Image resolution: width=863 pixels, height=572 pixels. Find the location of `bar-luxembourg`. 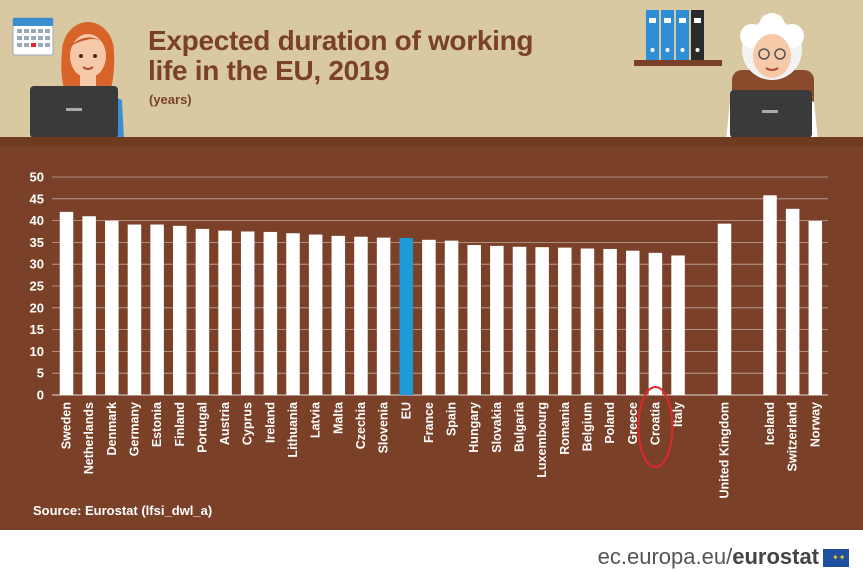

bar-luxembourg is located at coordinates (542, 321).